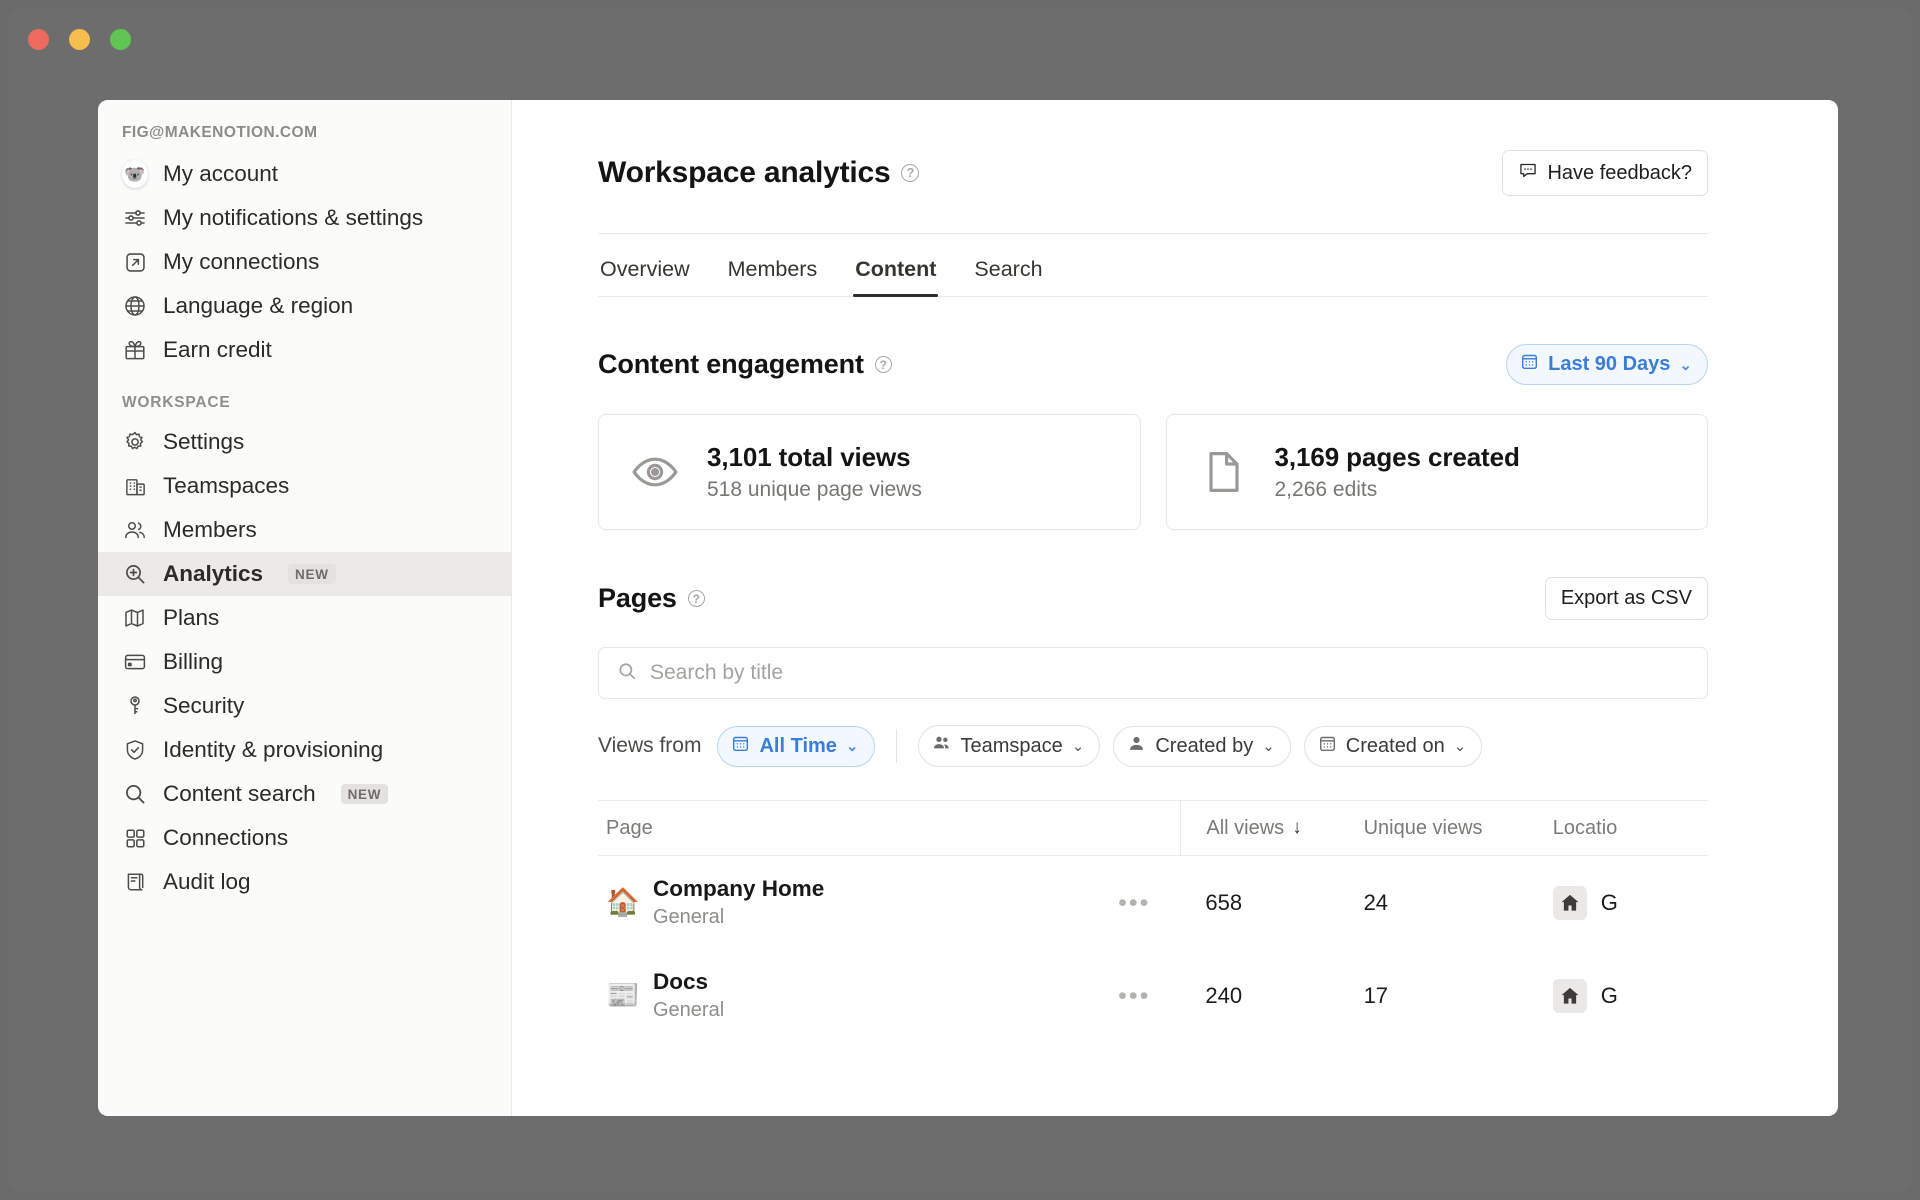  Describe the element at coordinates (629, 827) in the screenshot. I see `column-header-page: Page` at that location.